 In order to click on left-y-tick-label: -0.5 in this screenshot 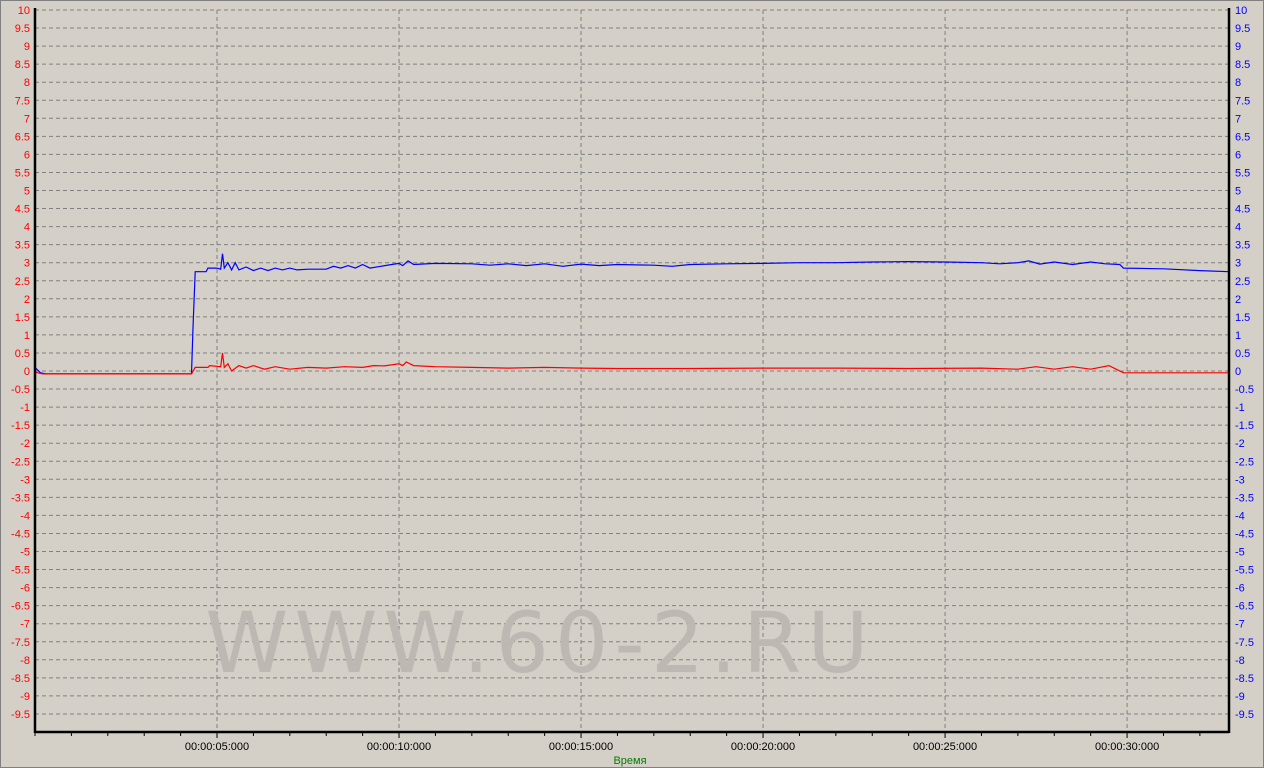, I will do `click(20, 390)`.